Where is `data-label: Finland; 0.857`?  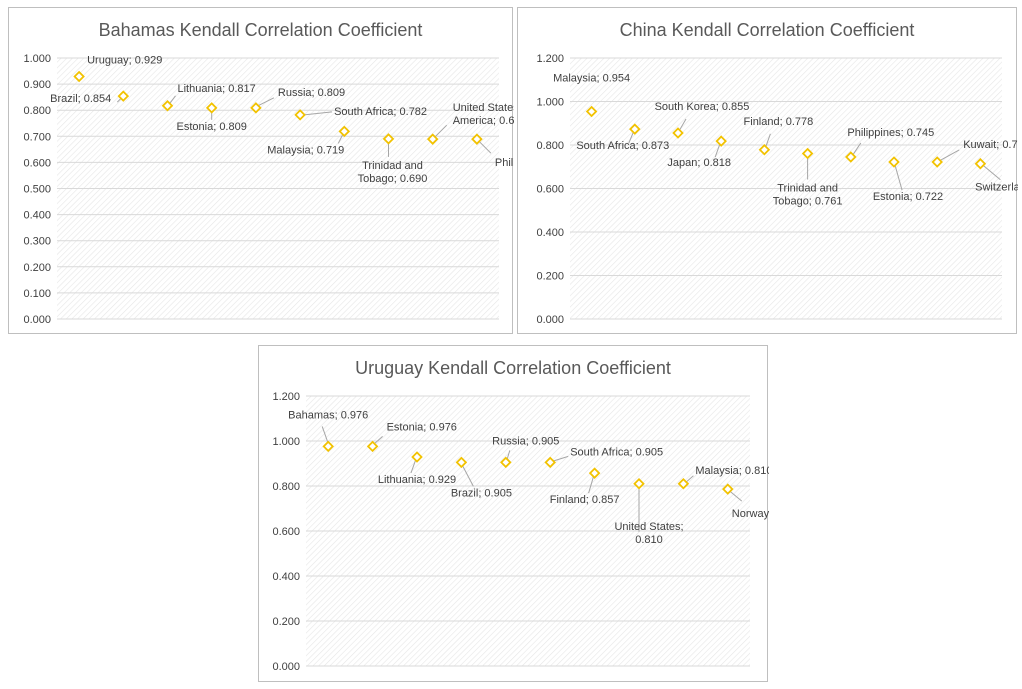 data-label: Finland; 0.857 is located at coordinates (585, 500).